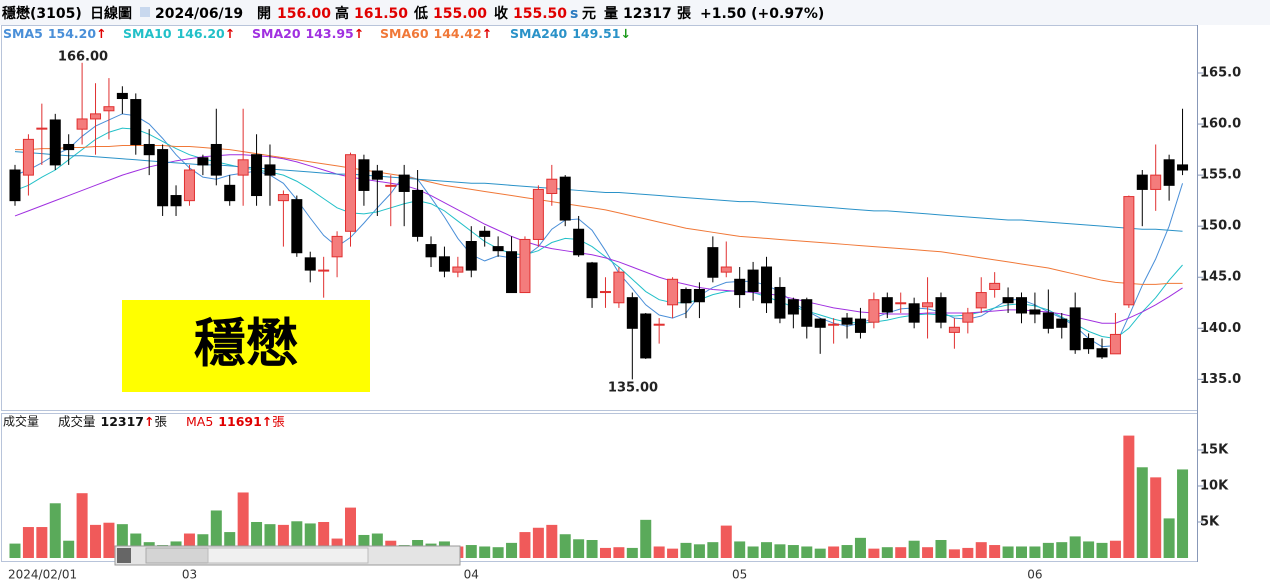 The width and height of the screenshot is (1270, 583). What do you see at coordinates (113, 421) in the screenshot?
I see `volume-legend: 成交量 12317↑張` at bounding box center [113, 421].